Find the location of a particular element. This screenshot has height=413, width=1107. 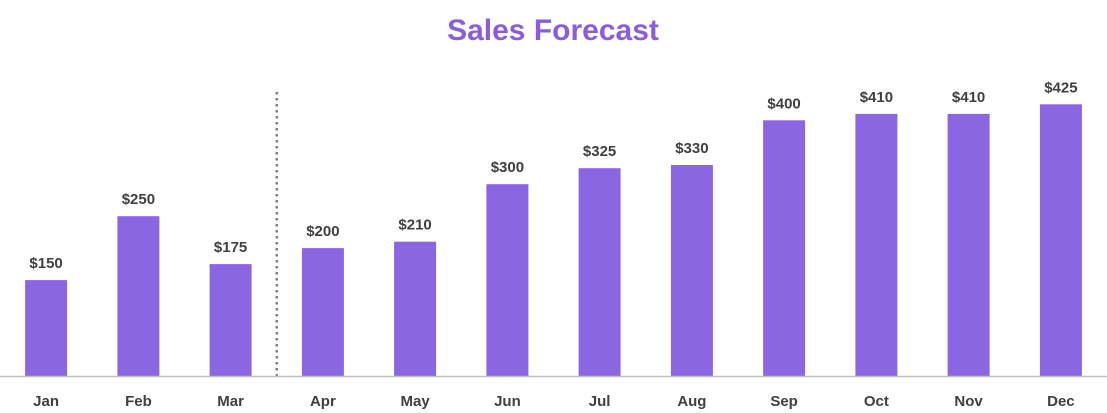

data-label-may: $210 is located at coordinates (414, 225).